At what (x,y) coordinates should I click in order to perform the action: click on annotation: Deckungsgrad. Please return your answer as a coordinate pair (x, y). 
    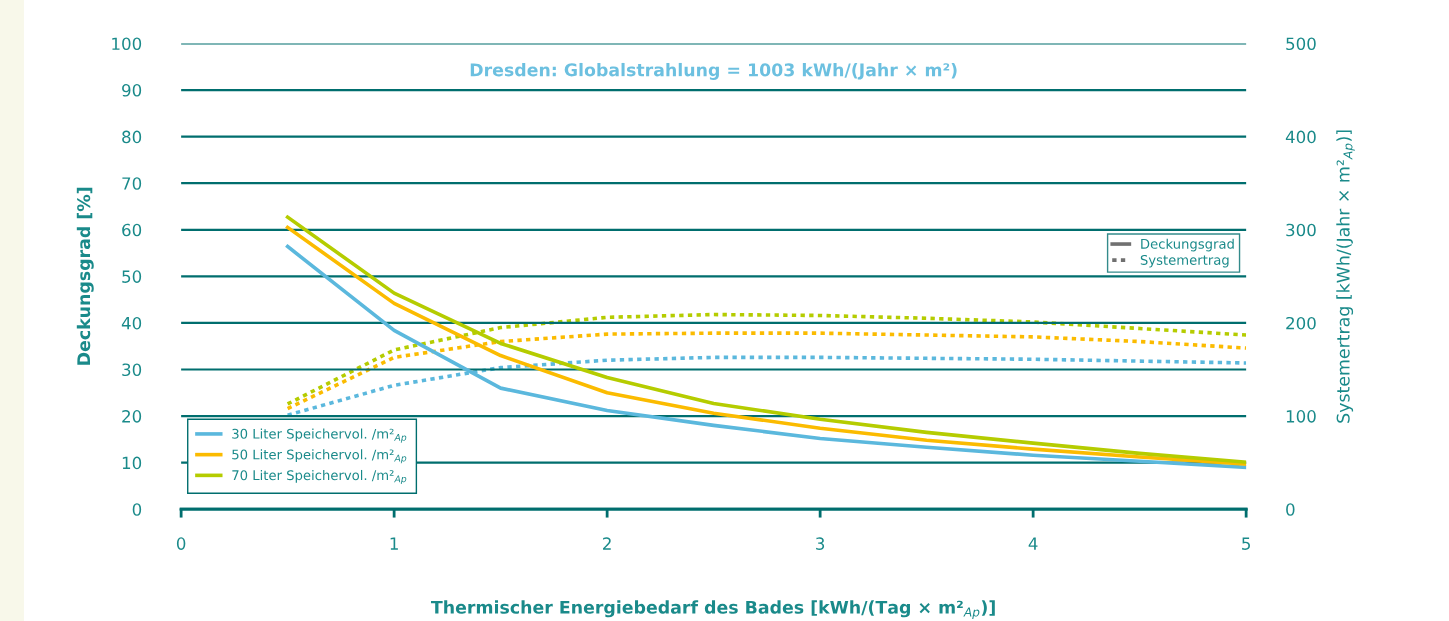
    Looking at the image, I should click on (1187, 245).